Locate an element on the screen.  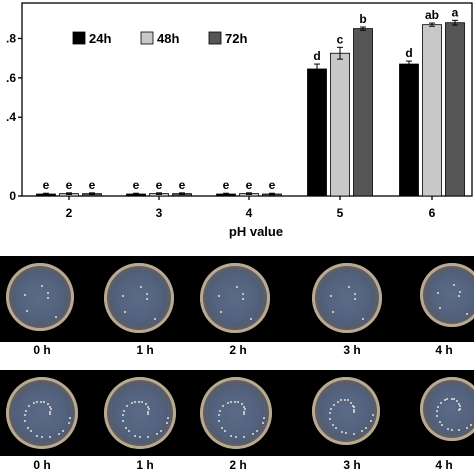
legend-label: 48h is located at coordinates (168, 38).